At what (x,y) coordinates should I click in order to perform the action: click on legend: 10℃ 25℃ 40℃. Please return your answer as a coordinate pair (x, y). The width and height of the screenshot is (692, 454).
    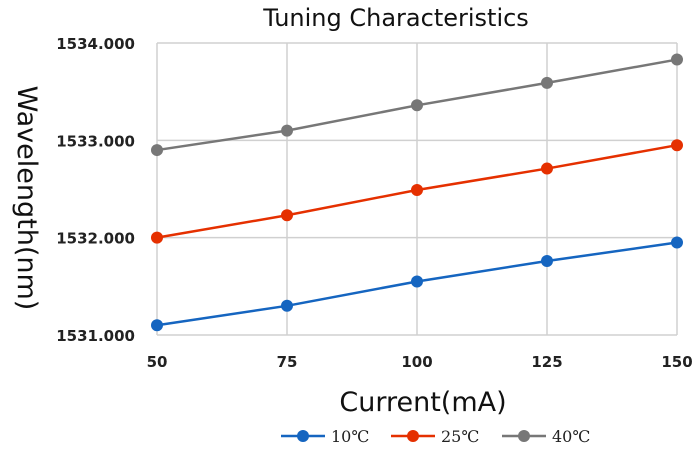
    Looking at the image, I should click on (435, 436).